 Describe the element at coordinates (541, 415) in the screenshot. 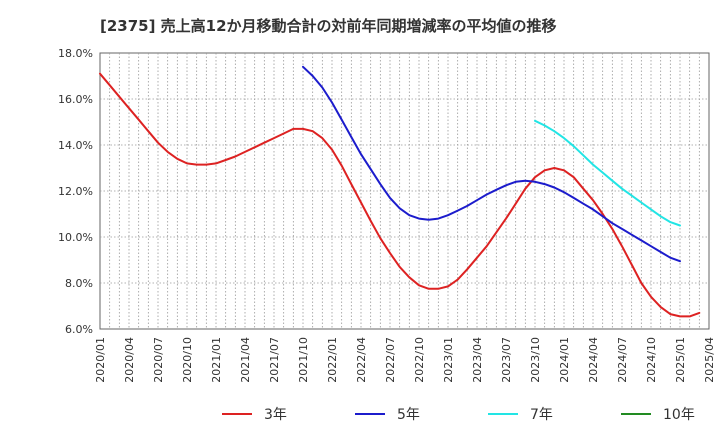

I see `legend-label: 7年` at that location.